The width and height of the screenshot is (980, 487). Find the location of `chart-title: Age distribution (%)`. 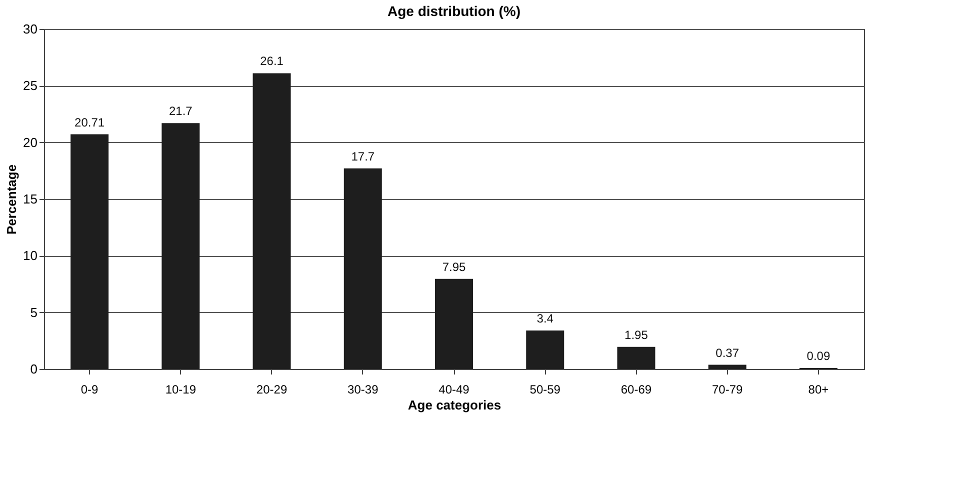

chart-title: Age distribution (%) is located at coordinates (454, 11).